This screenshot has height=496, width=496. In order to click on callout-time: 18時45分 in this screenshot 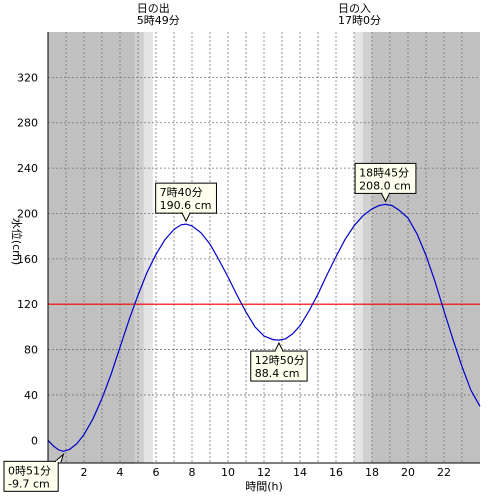, I will do `click(384, 172)`.